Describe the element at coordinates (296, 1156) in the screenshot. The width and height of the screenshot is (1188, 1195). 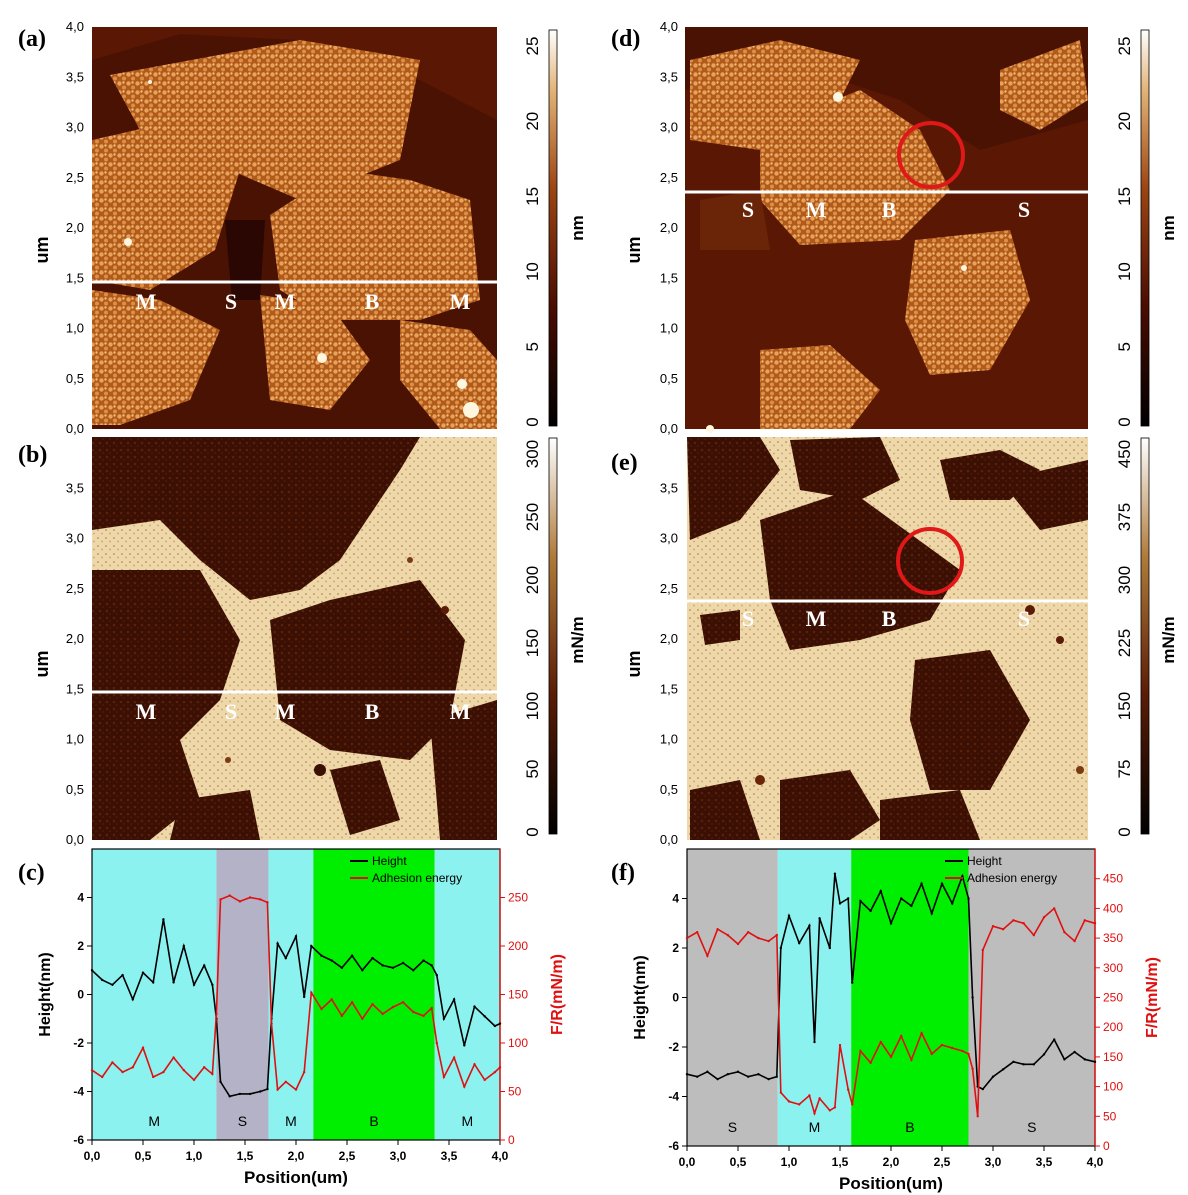
I see `x-tick-label: 2,0` at that location.